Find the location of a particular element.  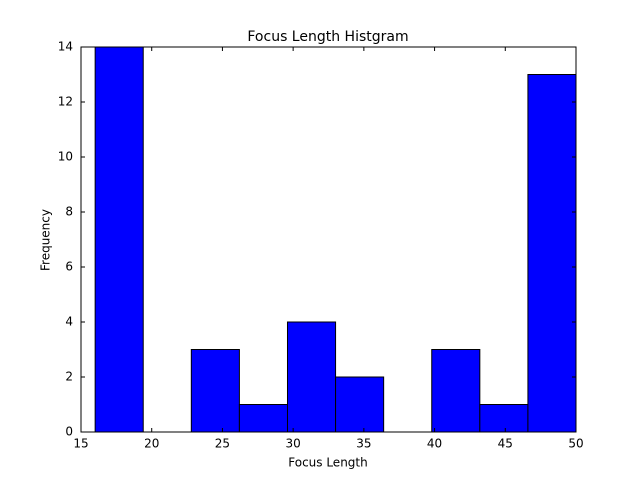

x-tick-label: 45 is located at coordinates (505, 444).